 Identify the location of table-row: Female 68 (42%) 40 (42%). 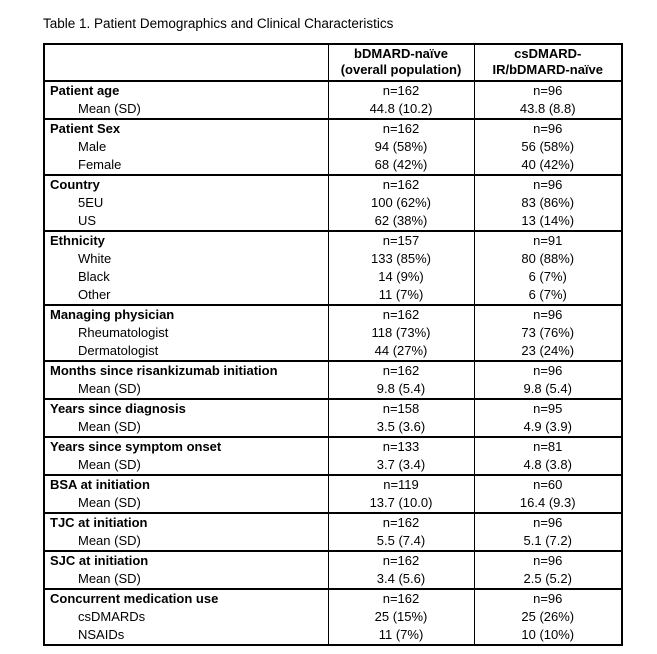
(333, 165).